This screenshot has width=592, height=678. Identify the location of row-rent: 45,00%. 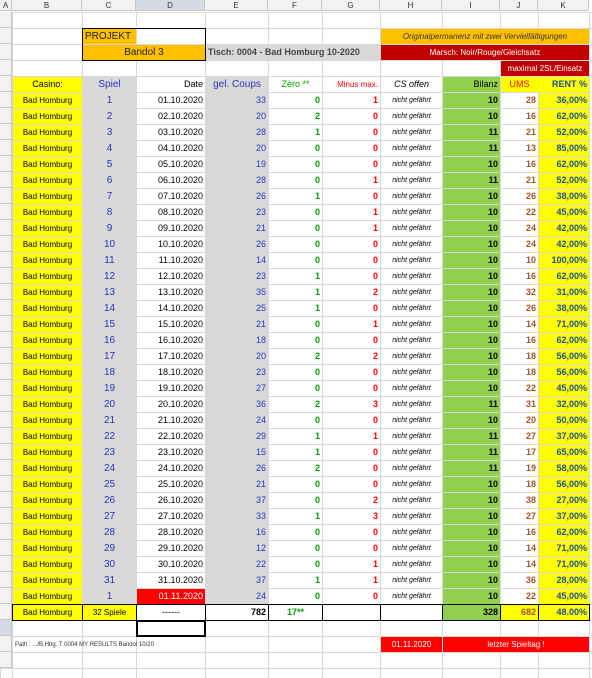
(571, 212).